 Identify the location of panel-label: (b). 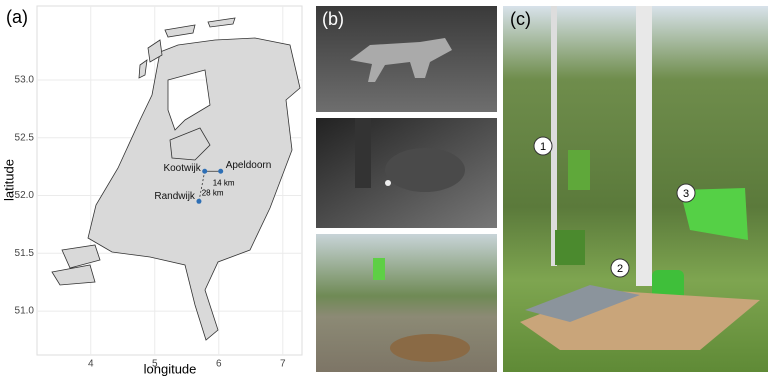
(333, 19).